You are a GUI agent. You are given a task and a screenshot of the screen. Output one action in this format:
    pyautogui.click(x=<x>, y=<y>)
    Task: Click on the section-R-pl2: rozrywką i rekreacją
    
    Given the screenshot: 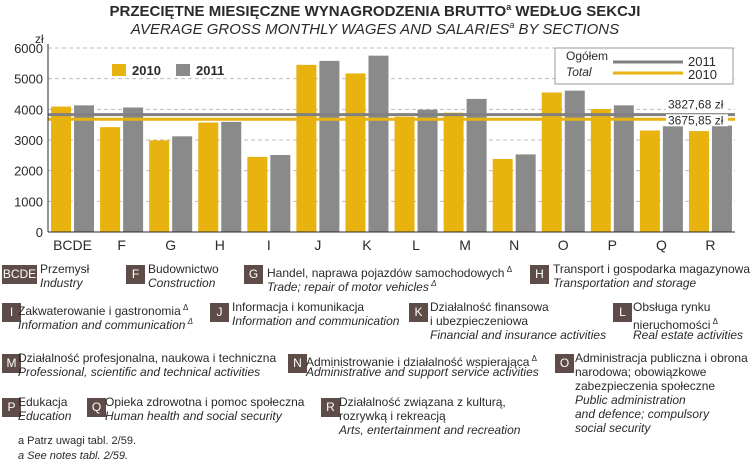 What is the action you would take?
    pyautogui.click(x=392, y=416)
    